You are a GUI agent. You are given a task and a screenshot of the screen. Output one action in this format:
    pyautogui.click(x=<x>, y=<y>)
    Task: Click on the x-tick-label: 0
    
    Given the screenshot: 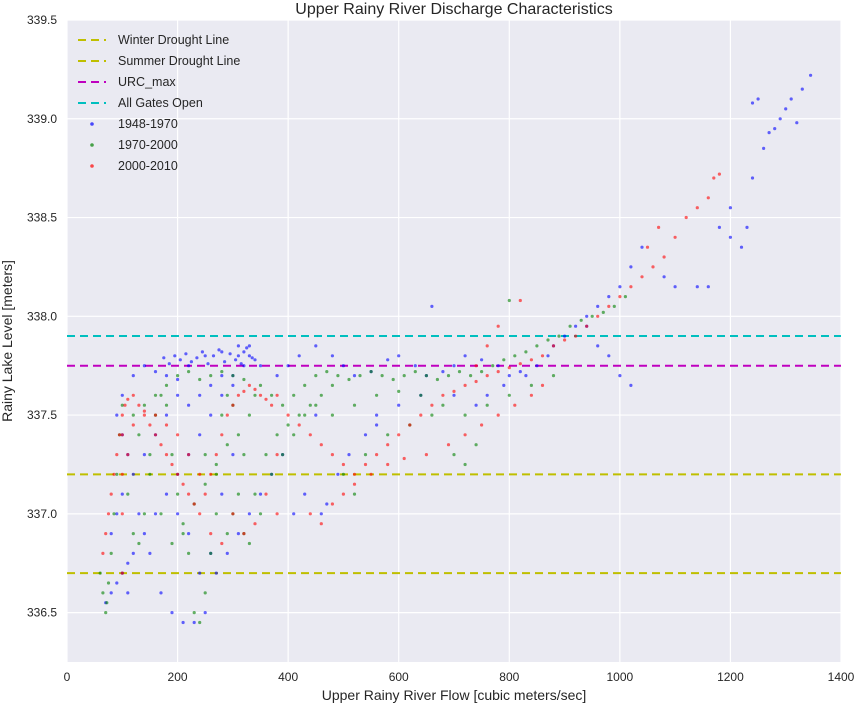 What is the action you would take?
    pyautogui.click(x=67, y=677)
    